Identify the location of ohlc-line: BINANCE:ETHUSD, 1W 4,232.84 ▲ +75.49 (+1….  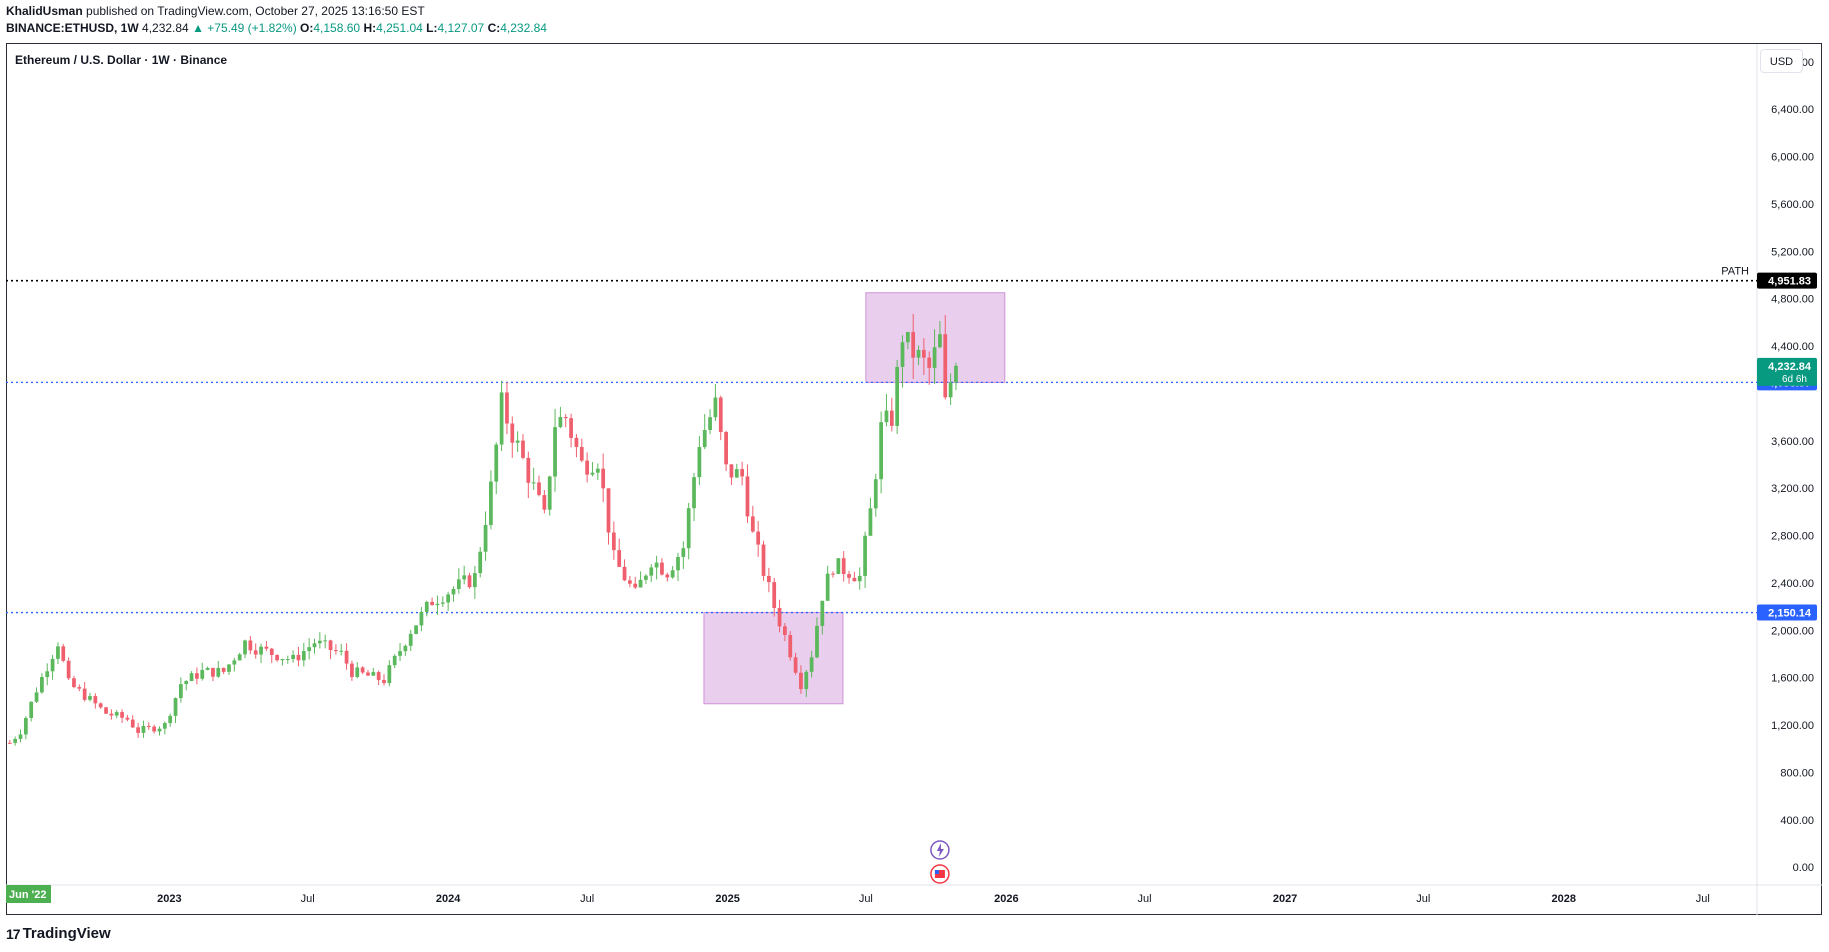
(276, 28).